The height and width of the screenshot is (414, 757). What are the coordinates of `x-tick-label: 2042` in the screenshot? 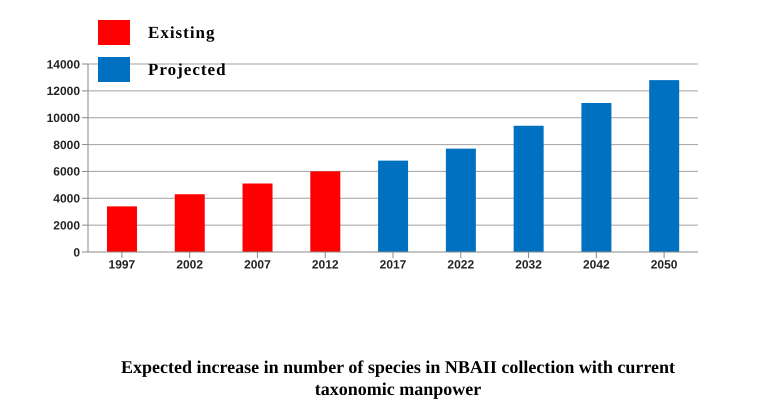 It's located at (596, 265).